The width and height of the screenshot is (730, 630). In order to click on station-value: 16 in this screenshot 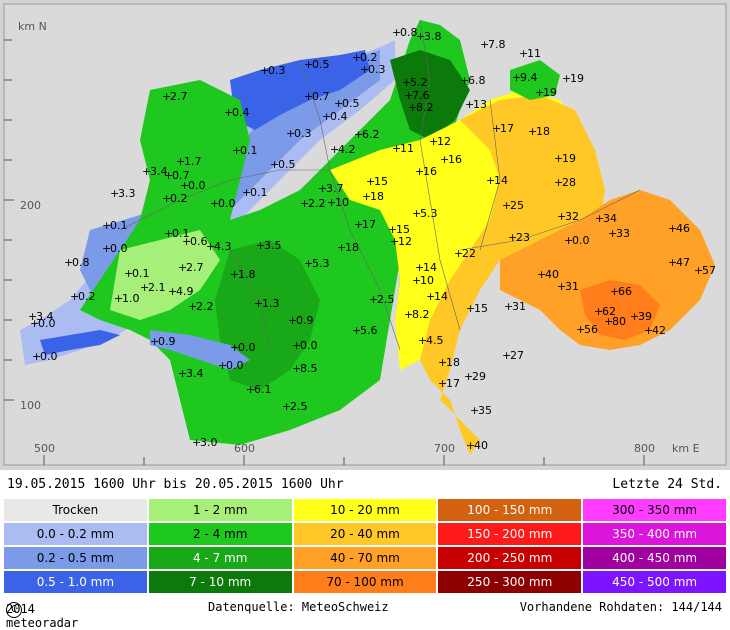, I will do `click(430, 171)`.